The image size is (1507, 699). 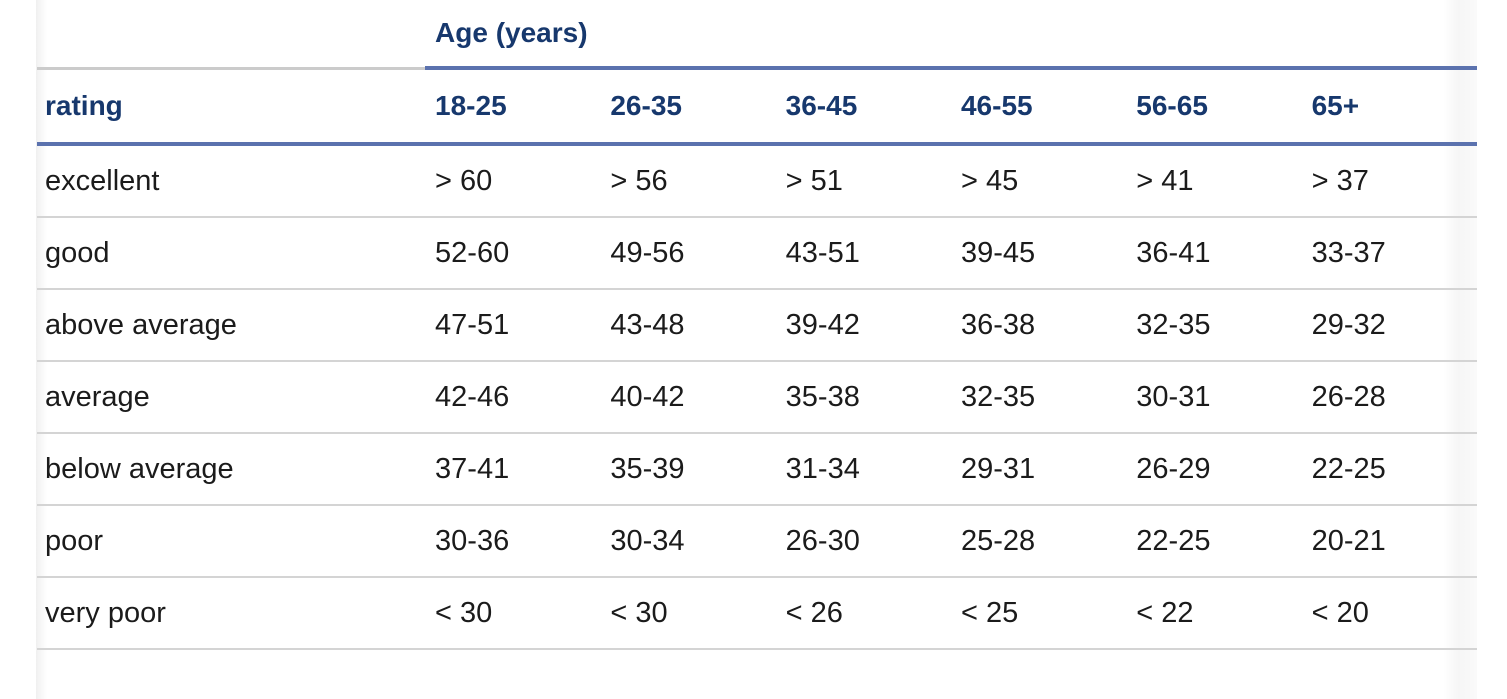 I want to click on cell: < 22, so click(x=1214, y=613).